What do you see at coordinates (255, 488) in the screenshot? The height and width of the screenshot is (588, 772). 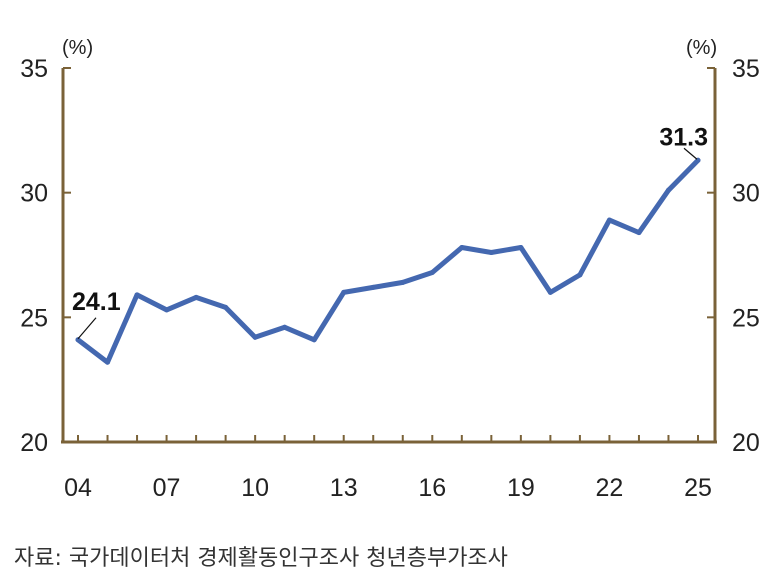 I see `x-tick-label: 10` at bounding box center [255, 488].